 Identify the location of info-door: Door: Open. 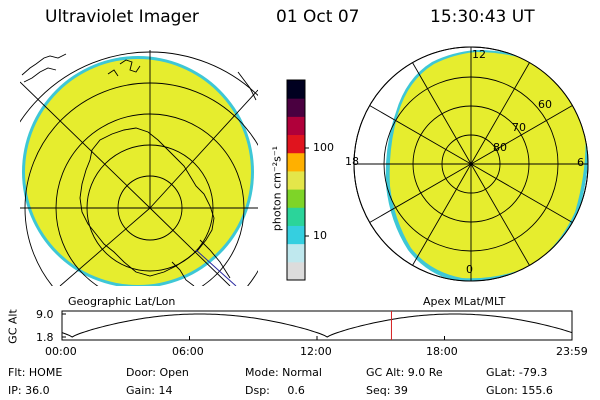
(157, 372).